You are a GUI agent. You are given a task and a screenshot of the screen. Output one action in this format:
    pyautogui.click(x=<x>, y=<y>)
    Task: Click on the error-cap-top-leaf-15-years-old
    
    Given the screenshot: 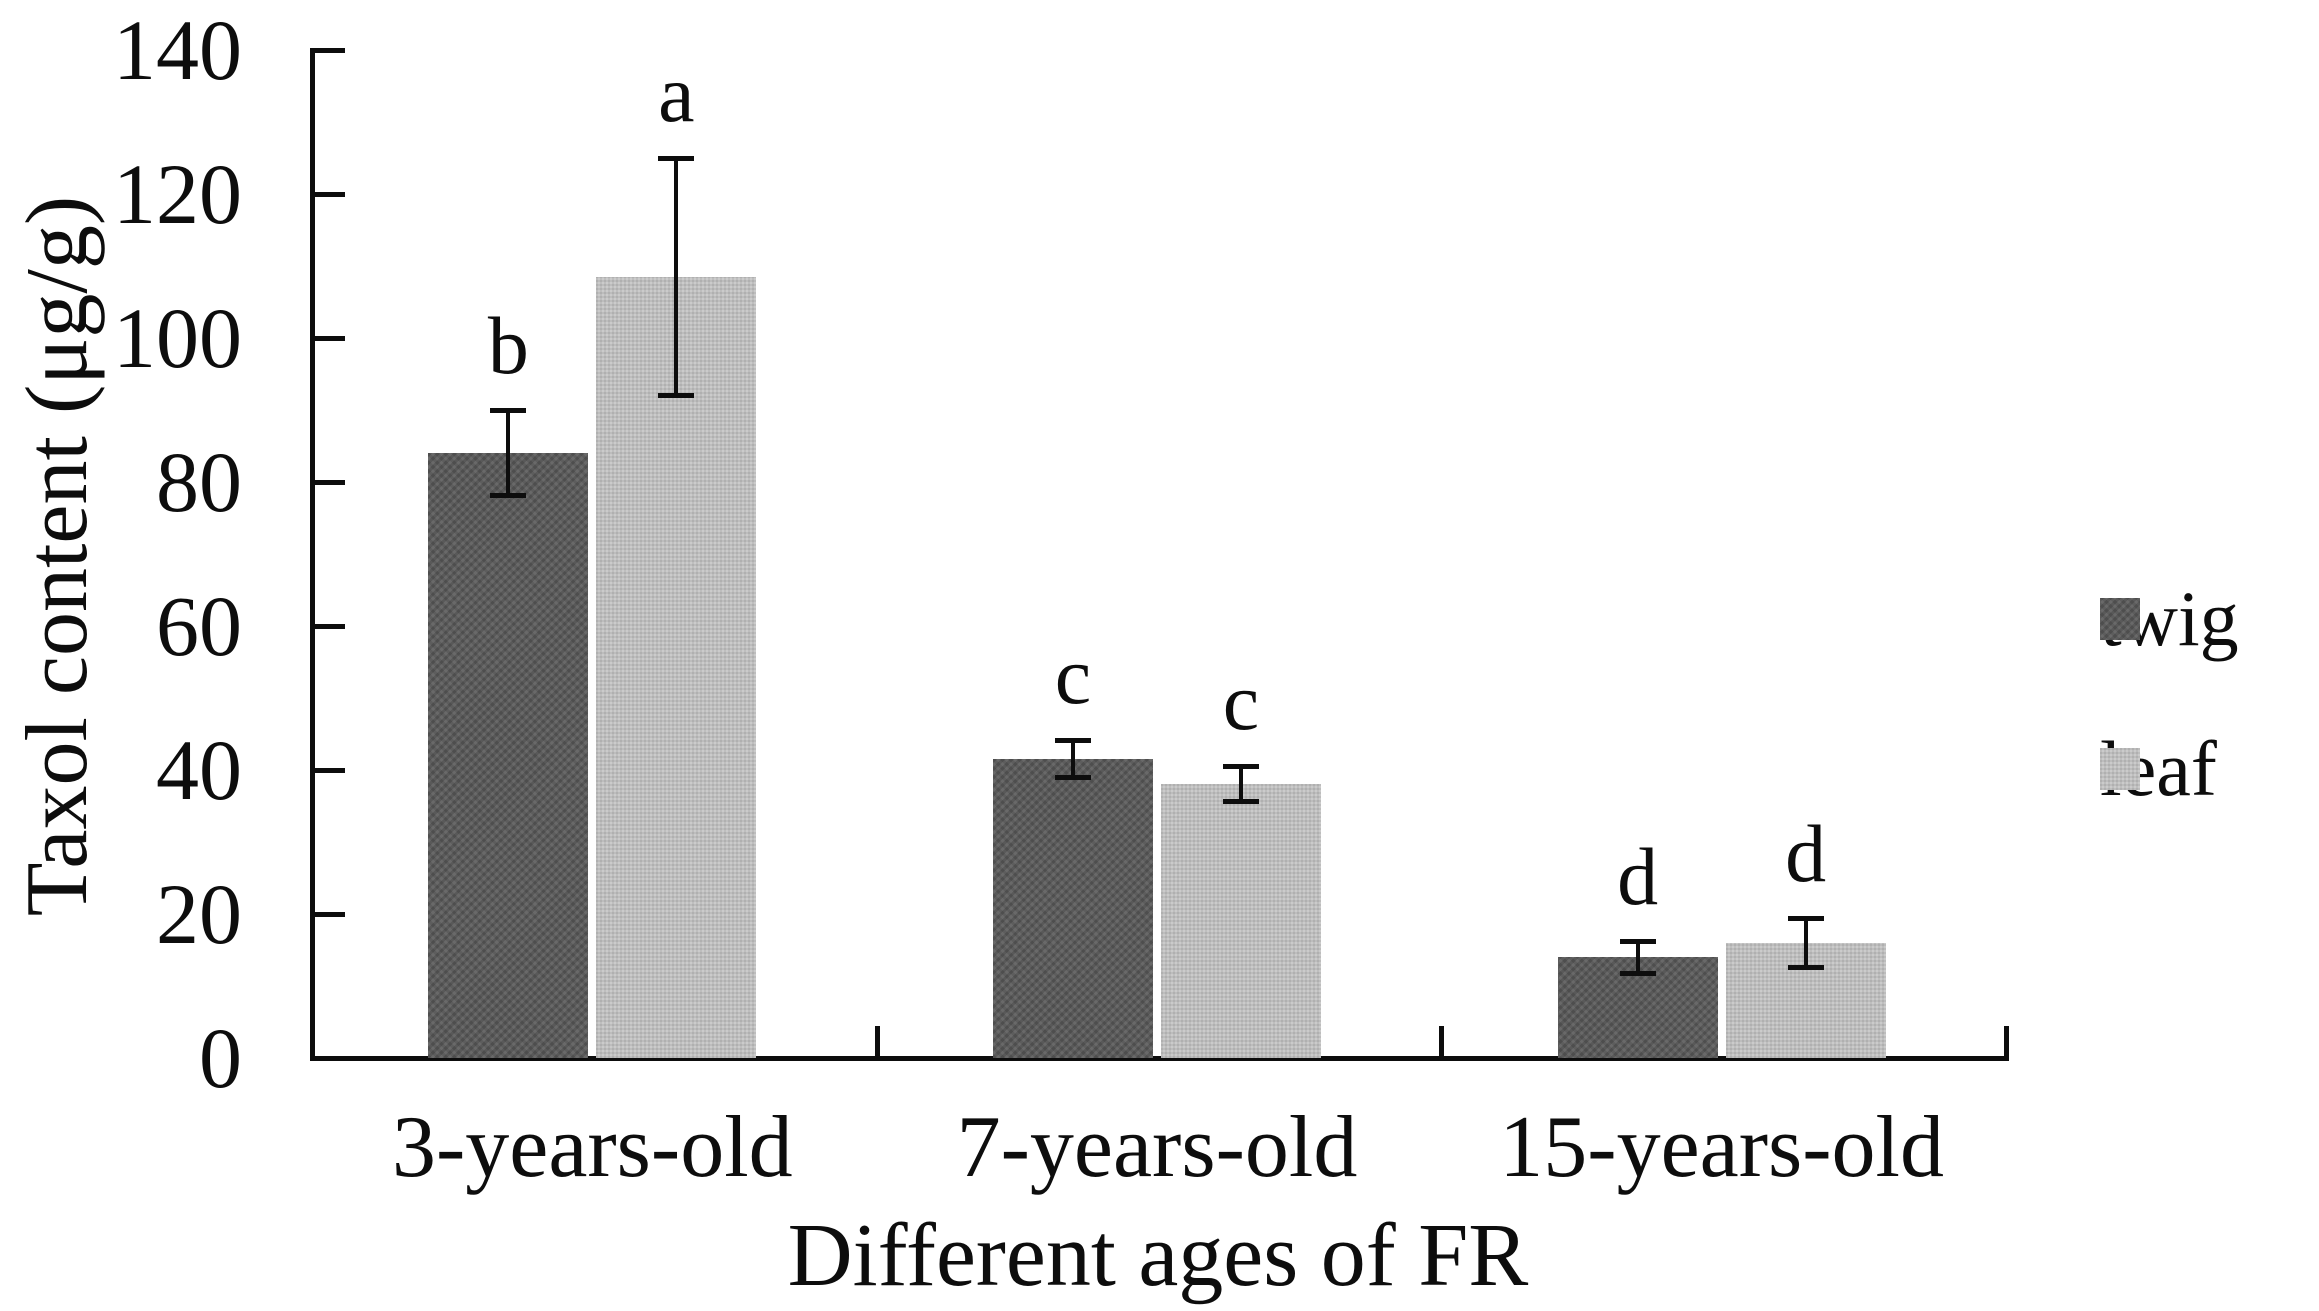 What is the action you would take?
    pyautogui.click(x=1805, y=918)
    